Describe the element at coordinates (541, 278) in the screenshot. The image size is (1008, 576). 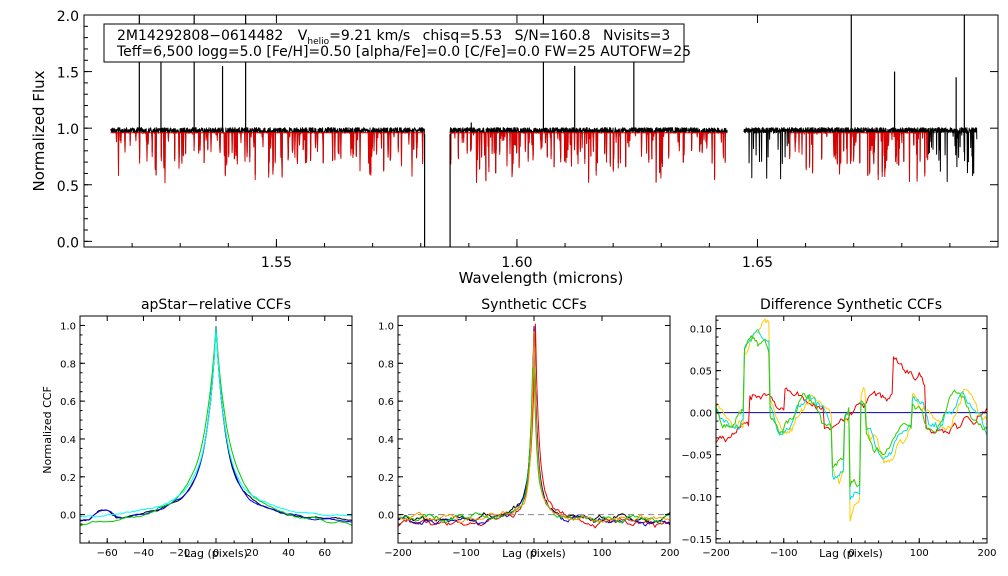
I see `spectrum-x-axis-label: Wavelength (microns)` at that location.